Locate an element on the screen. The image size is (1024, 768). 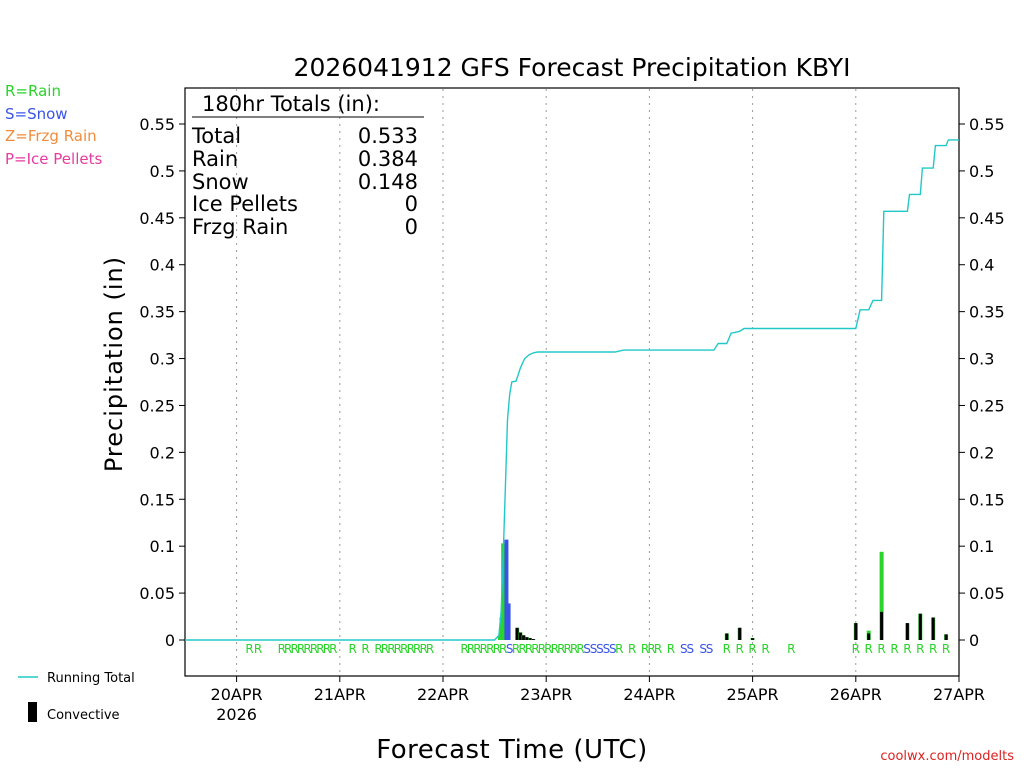
y-tick-label-right: 0 is located at coordinates (974, 640).